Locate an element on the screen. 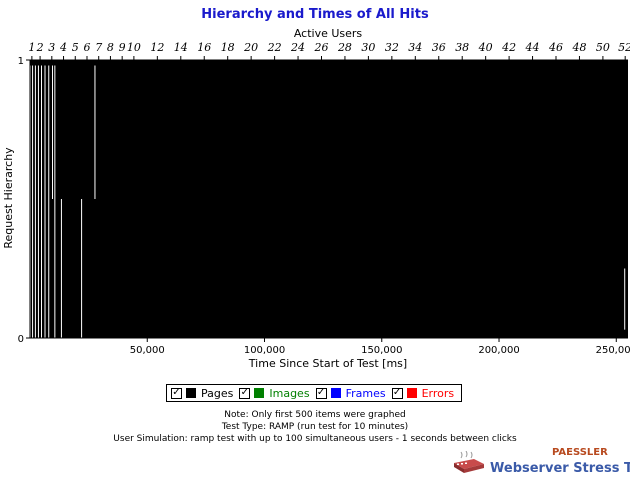 The height and width of the screenshot is (480, 630). note-items-graphed: Note: Only first 500 items were graphed is located at coordinates (315, 415).